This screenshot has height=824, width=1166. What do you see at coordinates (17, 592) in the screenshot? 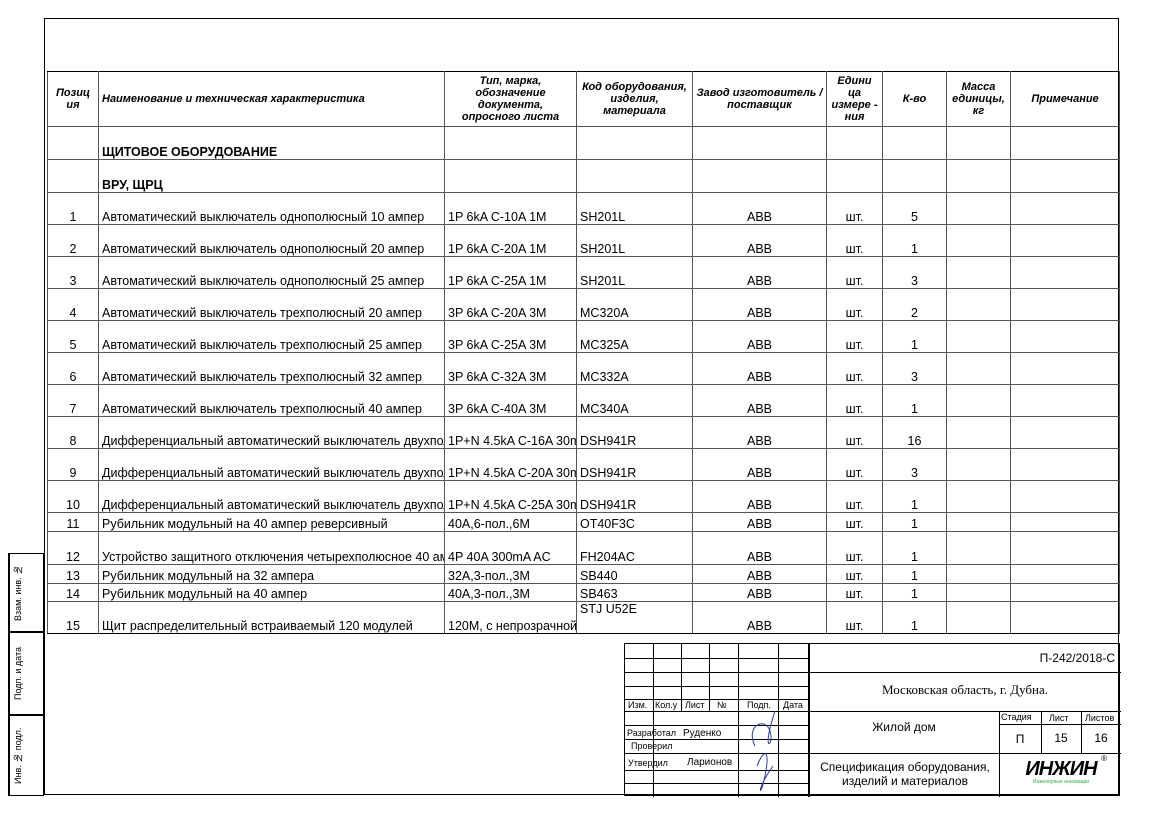
I see `side-label: Взам. инв. №` at bounding box center [17, 592].